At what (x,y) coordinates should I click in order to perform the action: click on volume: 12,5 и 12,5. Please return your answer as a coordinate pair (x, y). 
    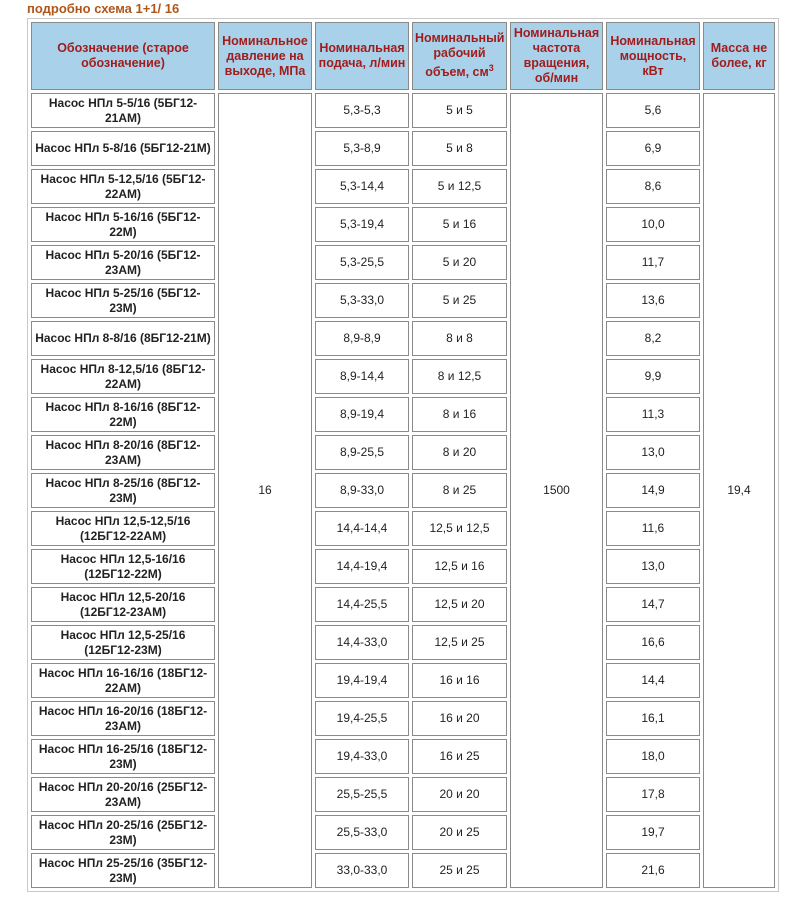
    Looking at the image, I should click on (459, 528).